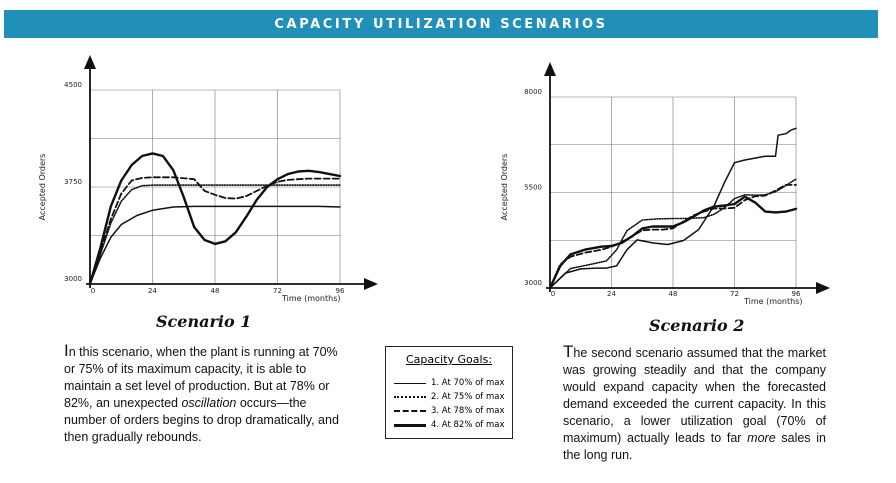 This screenshot has height=483, width=896. What do you see at coordinates (611, 294) in the screenshot?
I see `chart2-x-tick-24: 24` at bounding box center [611, 294].